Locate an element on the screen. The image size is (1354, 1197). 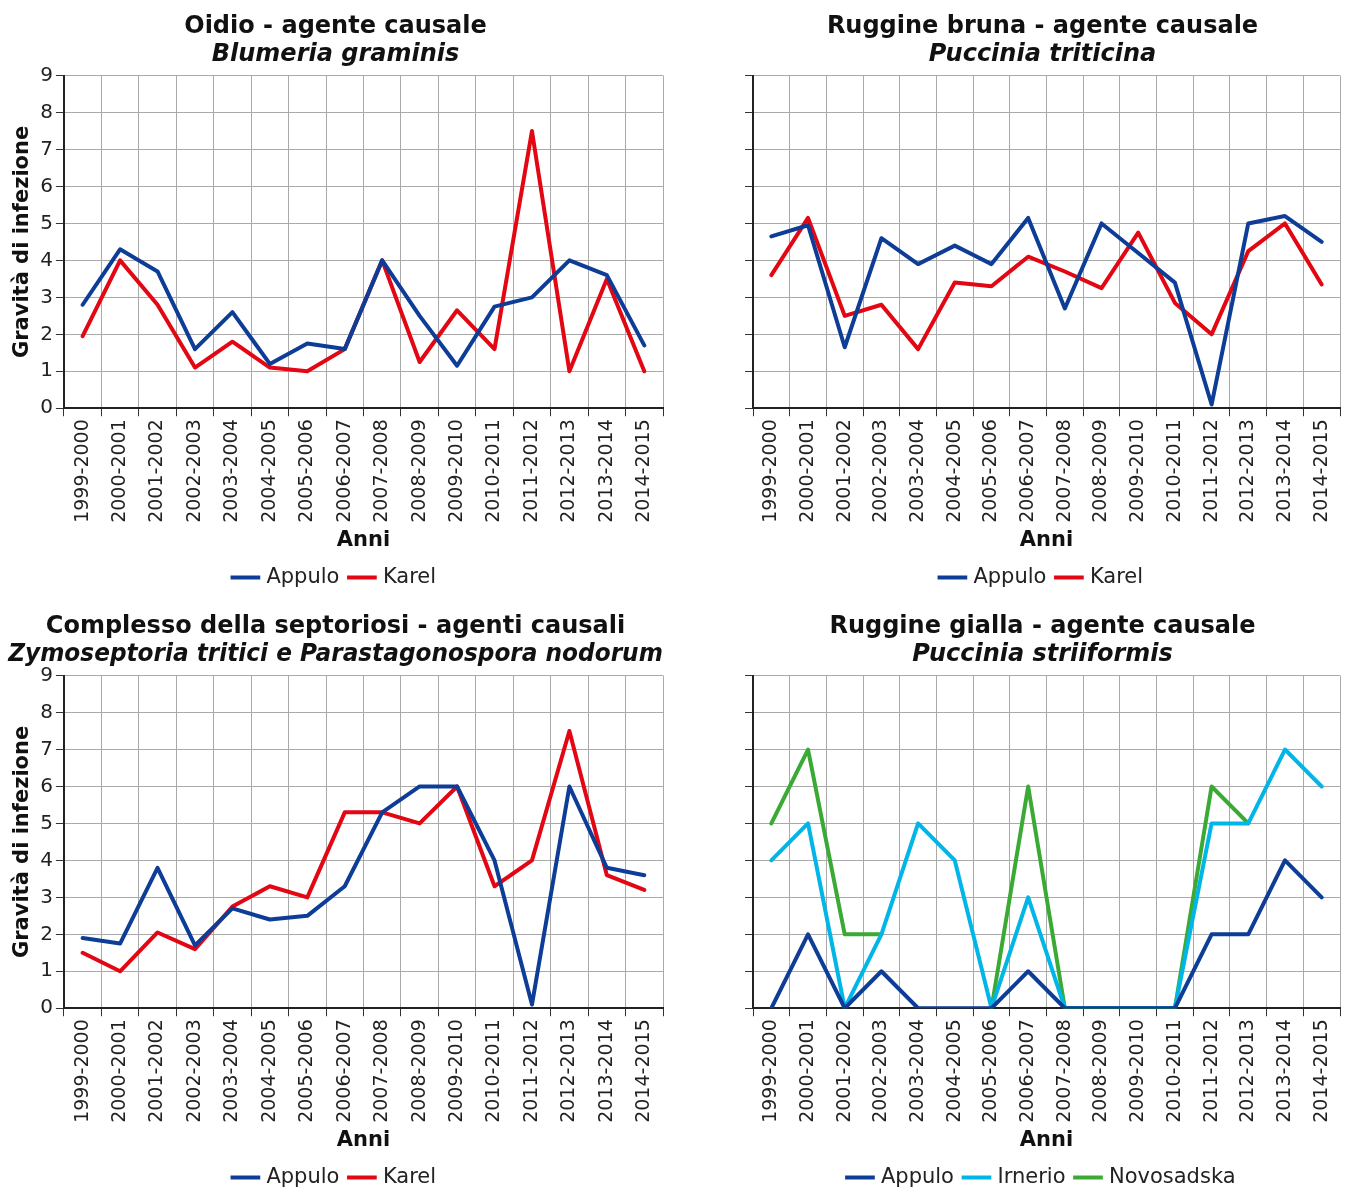
chart-subtitle: Puccinia triticina is located at coordinates (1042, 53).